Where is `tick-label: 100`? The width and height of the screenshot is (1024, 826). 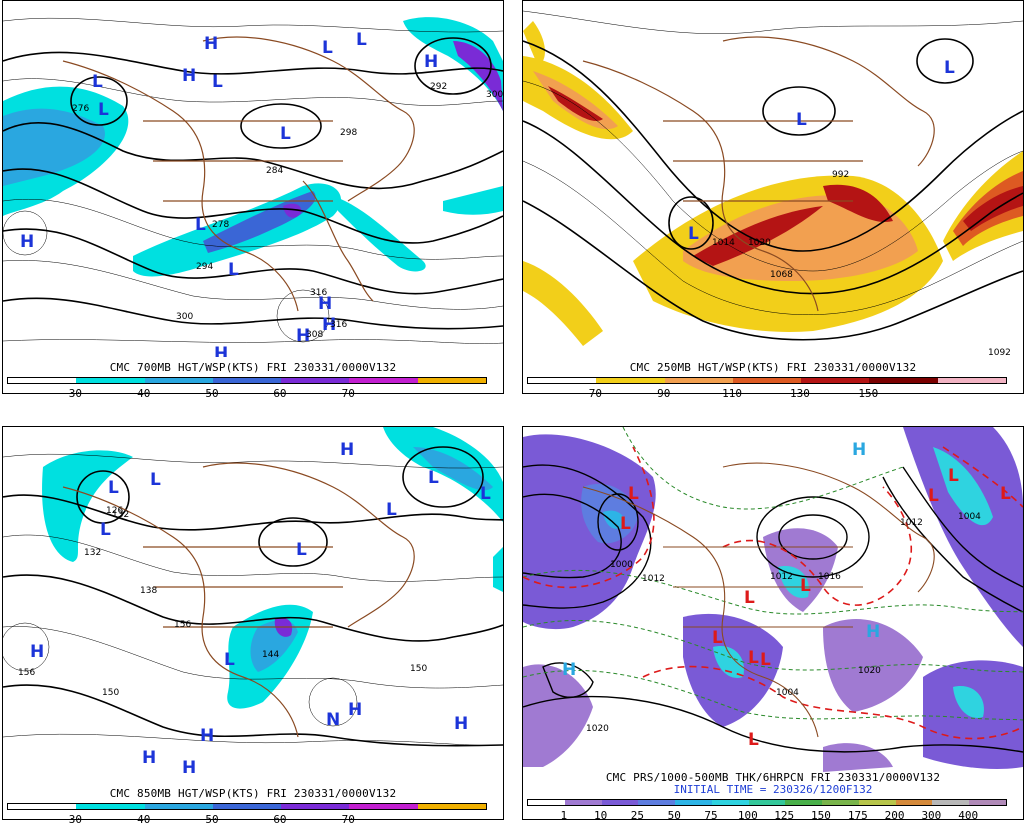 tick-label: 100 is located at coordinates (747, 815).